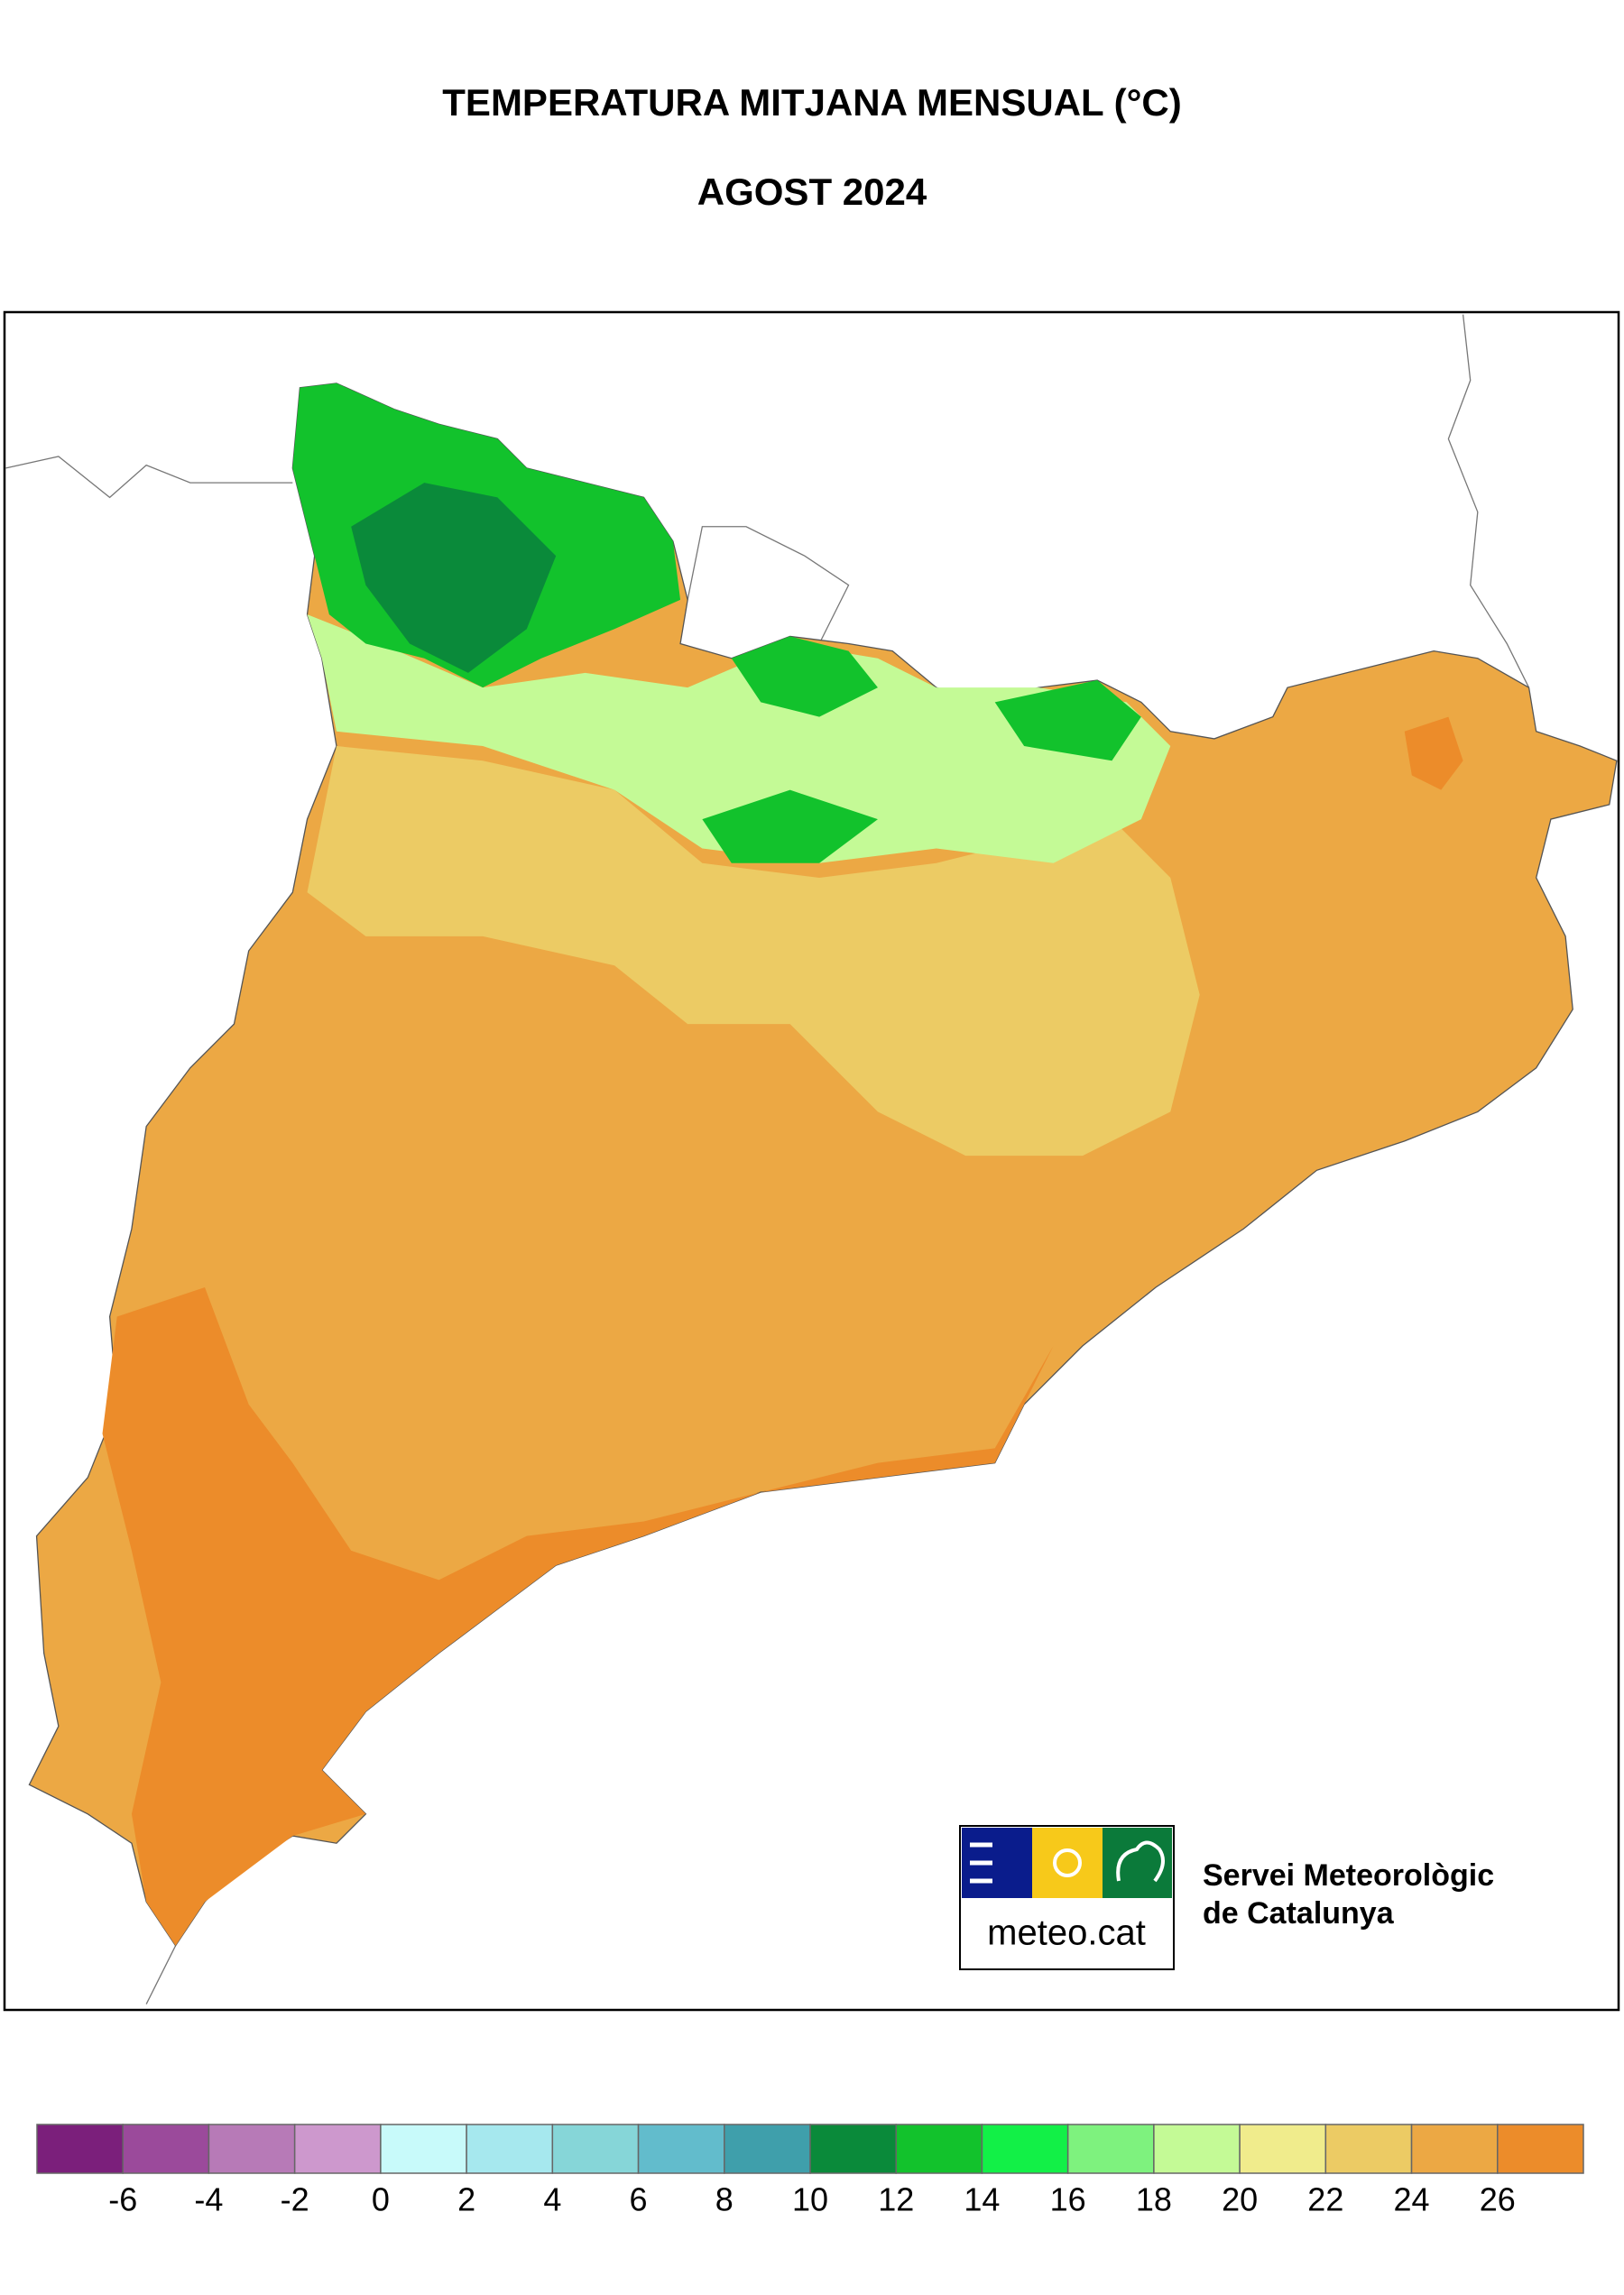  I want to click on logo-sun, so click(1068, 1863).